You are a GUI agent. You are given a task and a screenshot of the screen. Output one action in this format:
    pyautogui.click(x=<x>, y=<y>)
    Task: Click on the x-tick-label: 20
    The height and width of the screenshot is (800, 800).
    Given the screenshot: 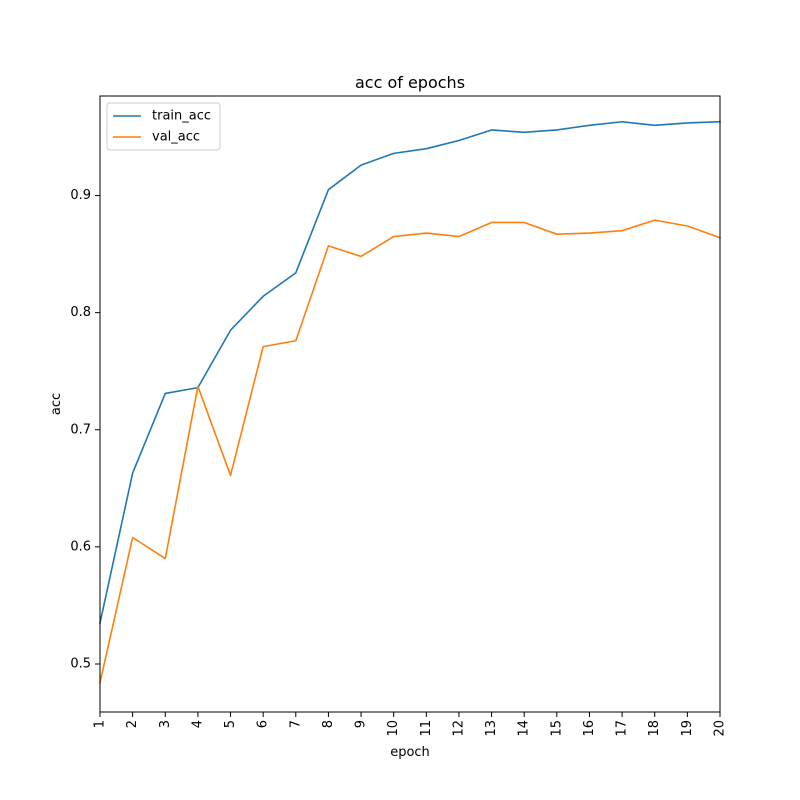 What is the action you would take?
    pyautogui.click(x=720, y=728)
    